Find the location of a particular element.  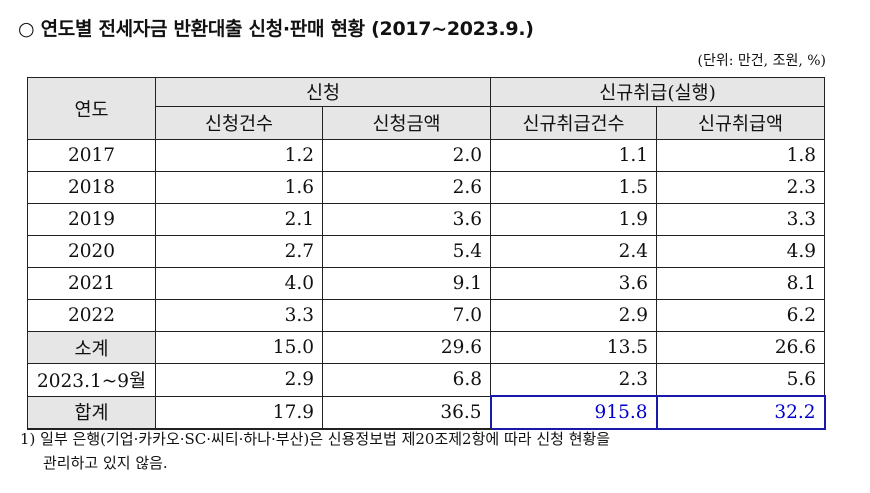

row-year: 2020 is located at coordinates (91, 251).